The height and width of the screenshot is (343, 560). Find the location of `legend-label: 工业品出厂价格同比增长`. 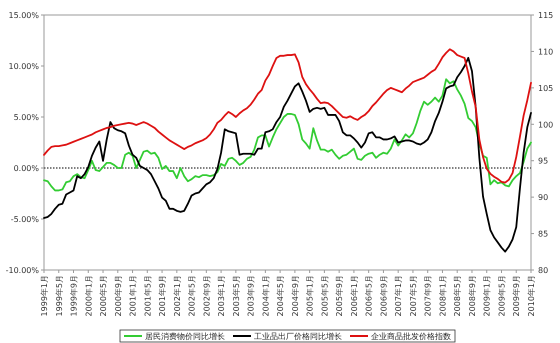

legend-label: 工业品出厂价格同比增长 is located at coordinates (298, 336).